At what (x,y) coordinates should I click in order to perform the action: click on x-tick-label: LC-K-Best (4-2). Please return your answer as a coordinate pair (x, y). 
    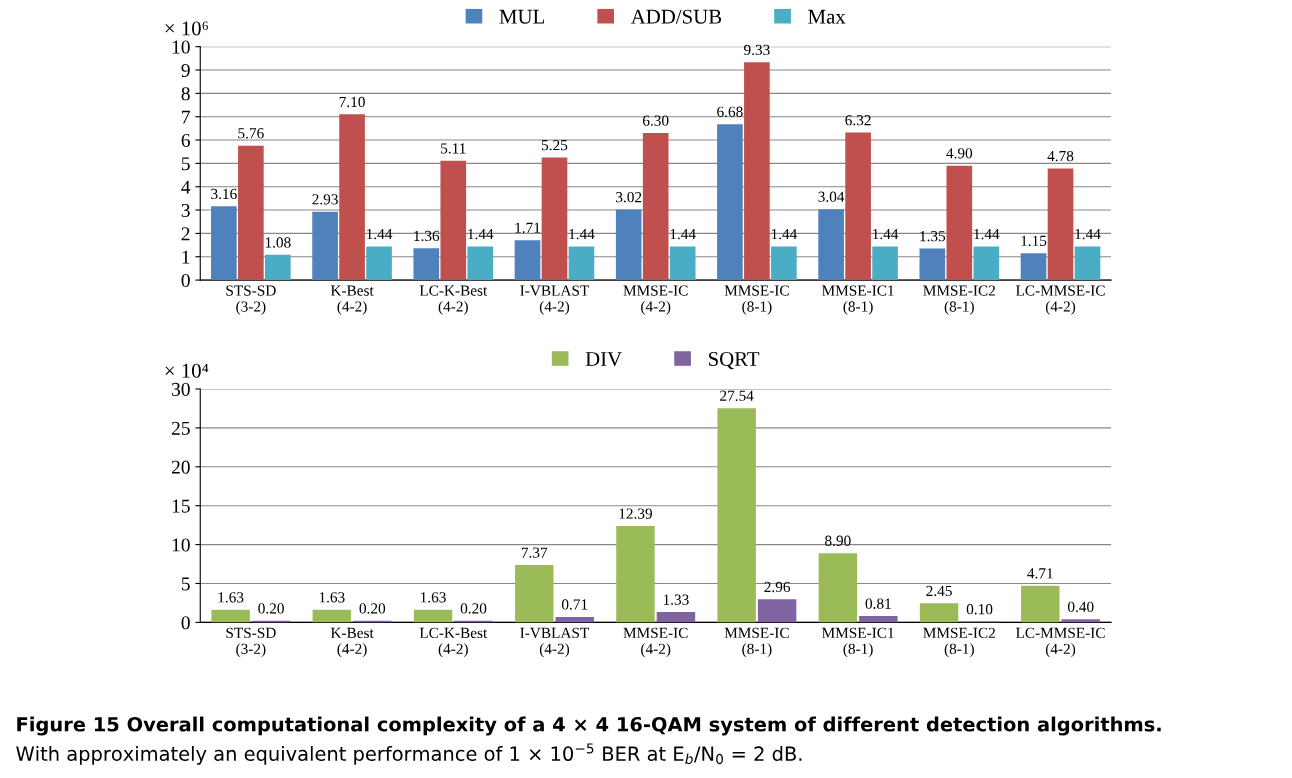
    Looking at the image, I should click on (453, 642).